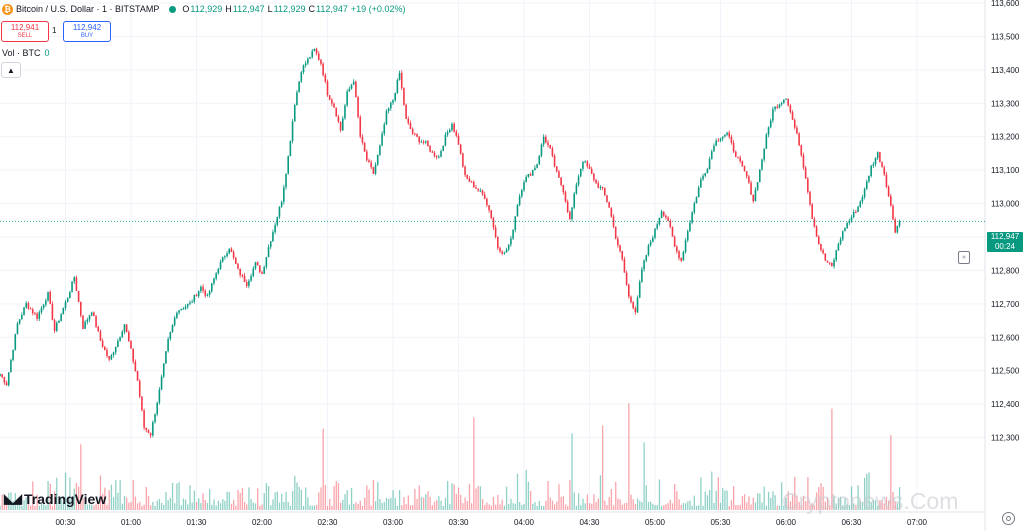  Describe the element at coordinates (87, 31) in the screenshot. I see `buy-button: 112,942 BUY` at that location.